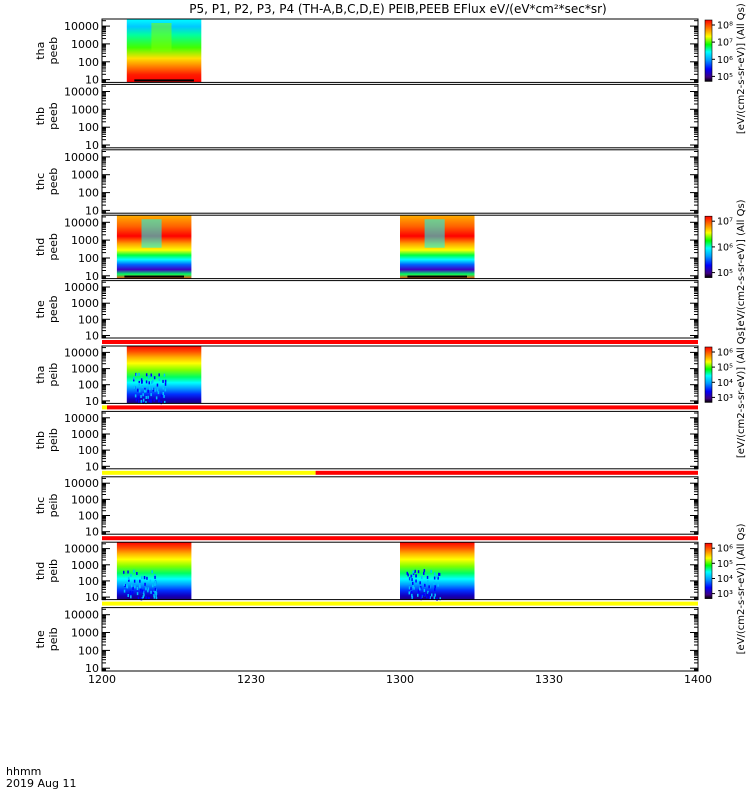 This screenshot has height=800, width=750. I want to click on colorbar-tick-label: 10⁶, so click(725, 247).